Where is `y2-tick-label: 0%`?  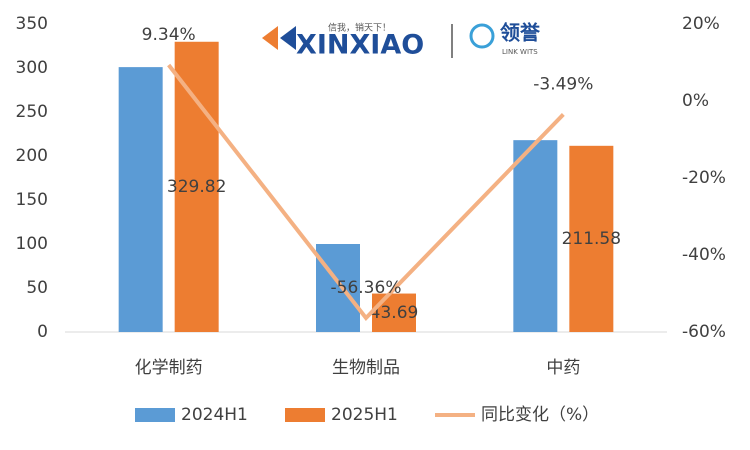
y2-tick-label: 0% is located at coordinates (695, 101).